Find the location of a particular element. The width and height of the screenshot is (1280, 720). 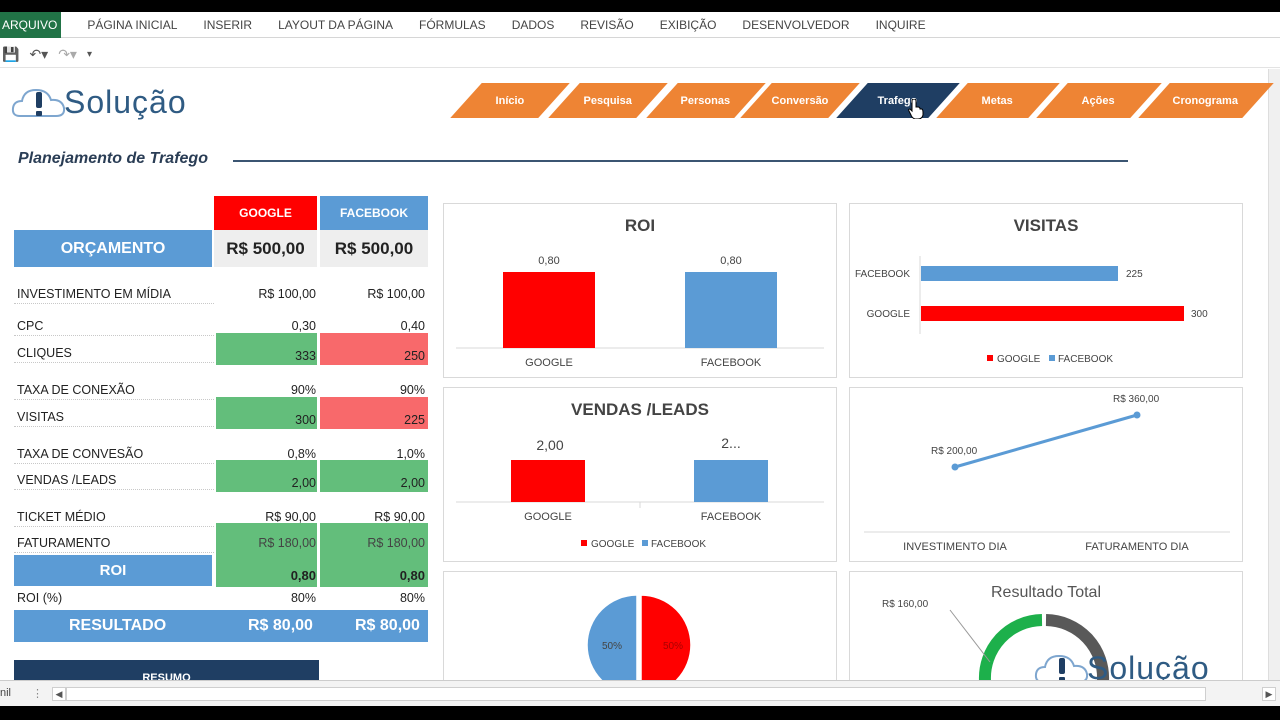

row-google-value: 90% is located at coordinates (303, 390).